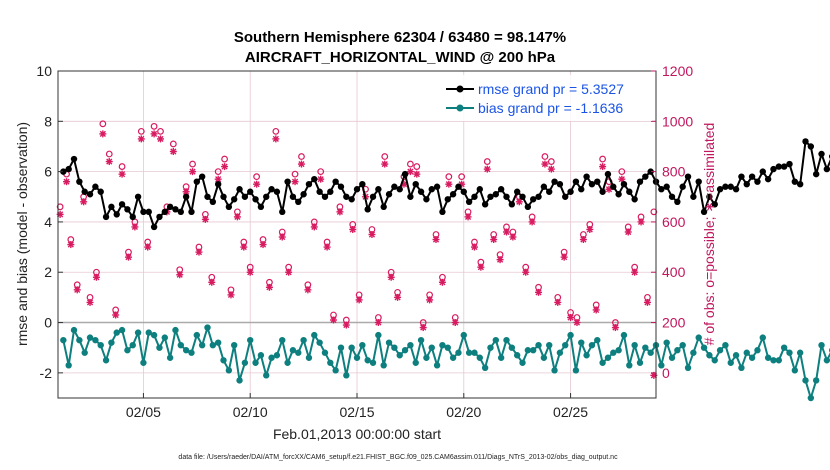 Image resolution: width=830 pixels, height=470 pixels. I want to click on y-axis-label-right: # of obs: o=possible; ∗=assimilated, so click(709, 234).